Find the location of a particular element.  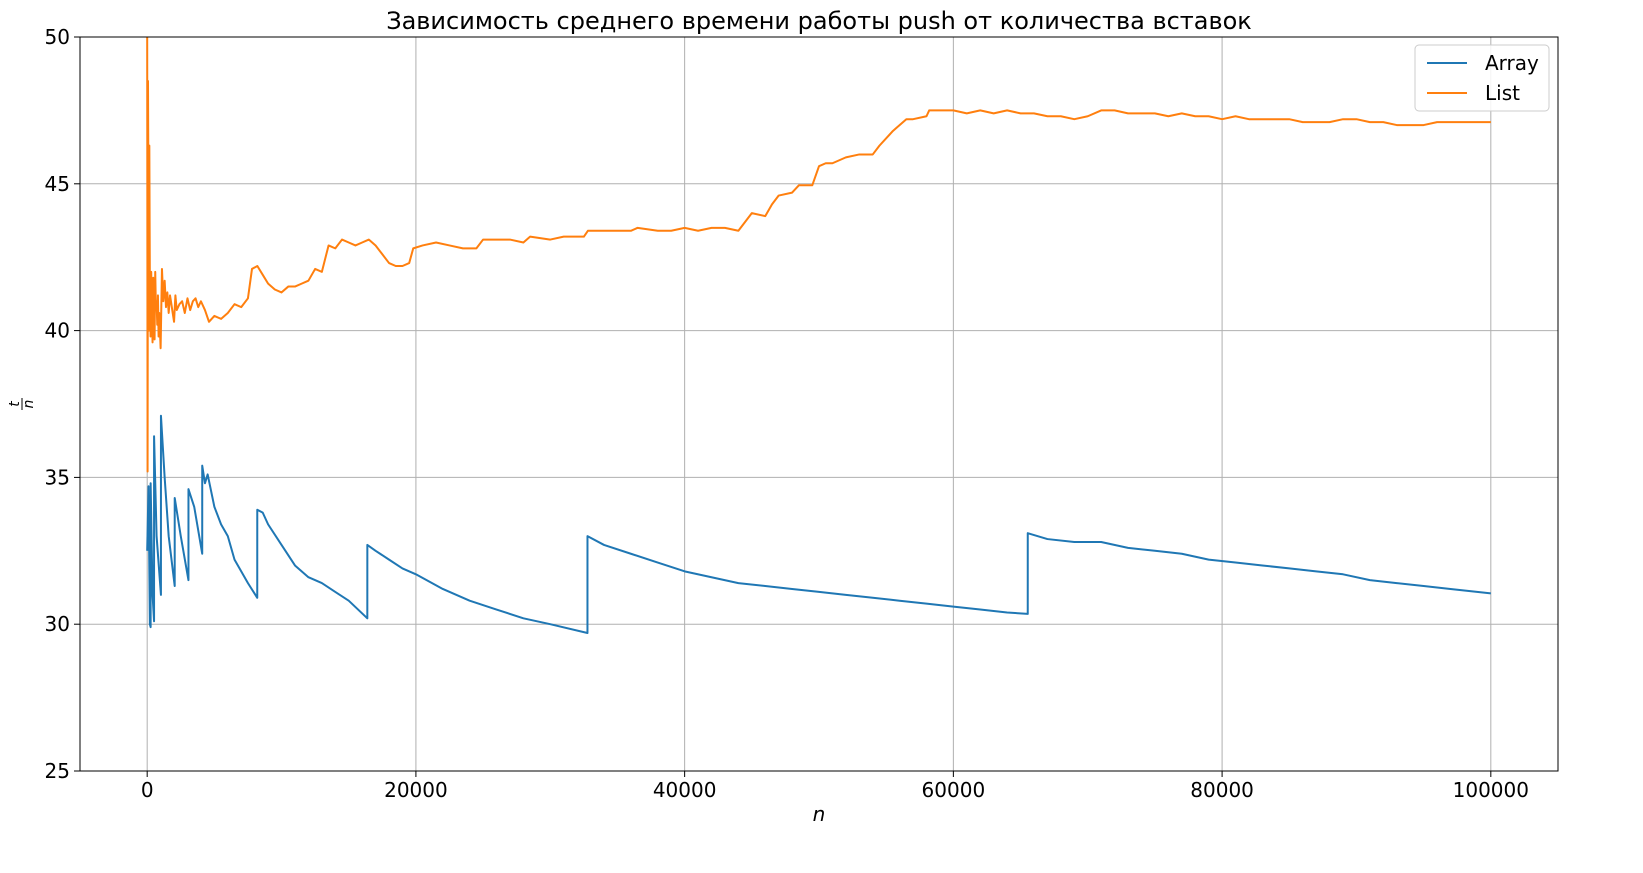

y-axis-label-denominator: n is located at coordinates (29, 404).